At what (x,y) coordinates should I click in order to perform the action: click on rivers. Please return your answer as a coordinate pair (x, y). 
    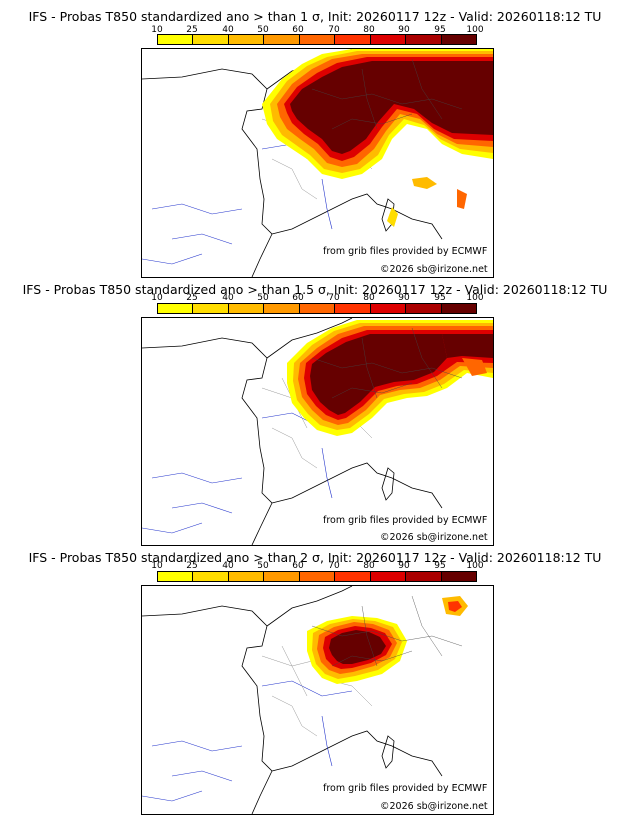
    Looking at the image, I should click on (247, 741).